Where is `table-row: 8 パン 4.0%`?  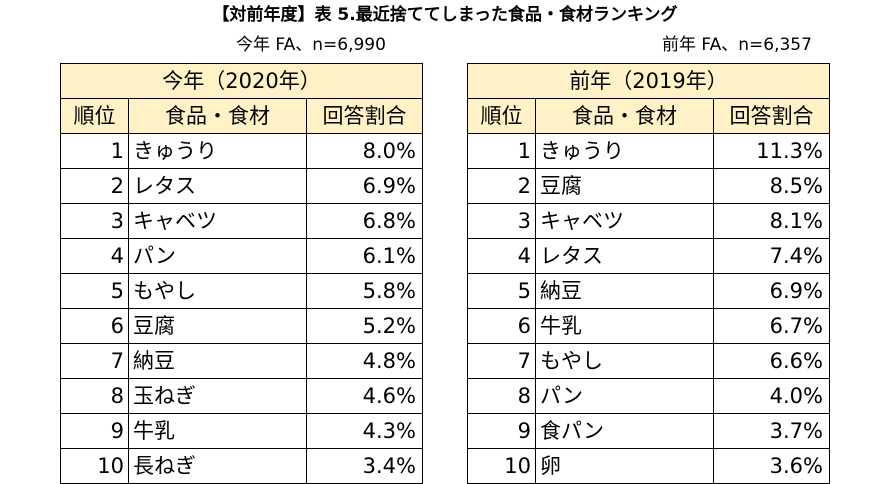 table-row: 8 パン 4.0% is located at coordinates (648, 396).